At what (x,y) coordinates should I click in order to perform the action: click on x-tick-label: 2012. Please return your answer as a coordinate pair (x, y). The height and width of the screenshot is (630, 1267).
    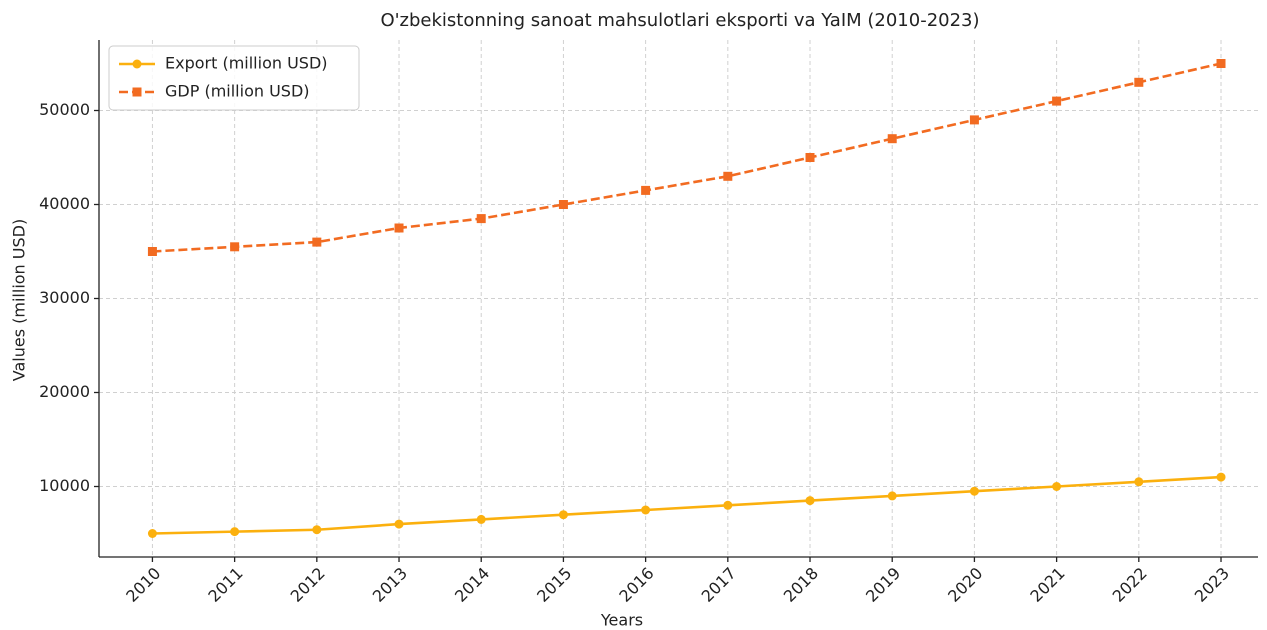
    Looking at the image, I should click on (308, 585).